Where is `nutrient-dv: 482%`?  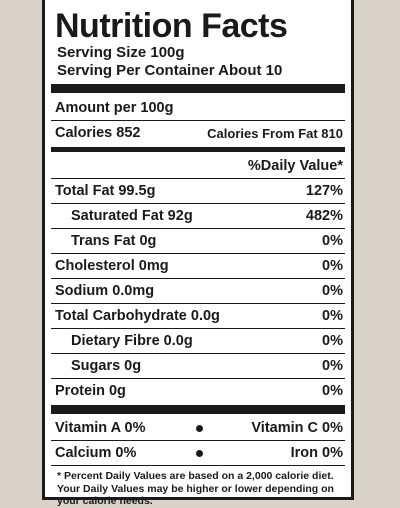 nutrient-dv: 482% is located at coordinates (324, 216).